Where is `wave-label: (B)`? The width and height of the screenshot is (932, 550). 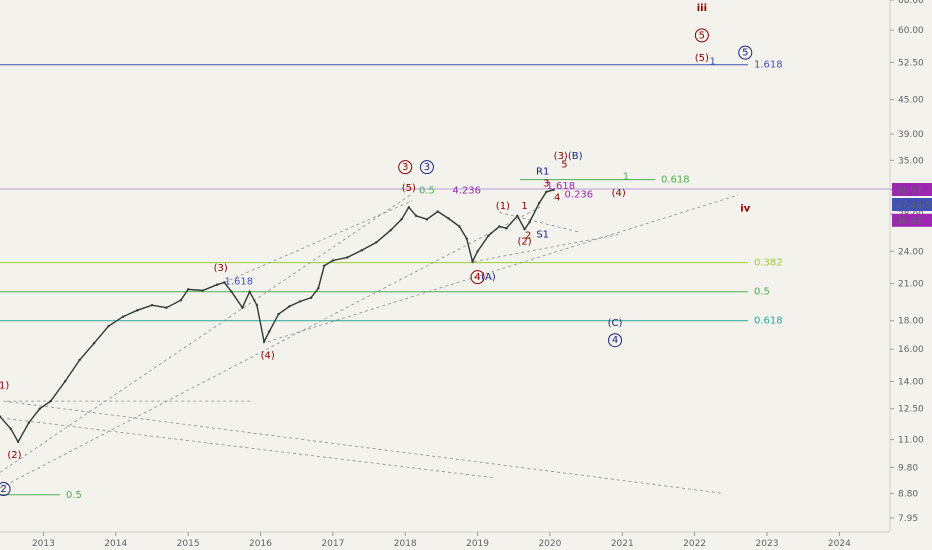
wave-label: (B) is located at coordinates (575, 156).